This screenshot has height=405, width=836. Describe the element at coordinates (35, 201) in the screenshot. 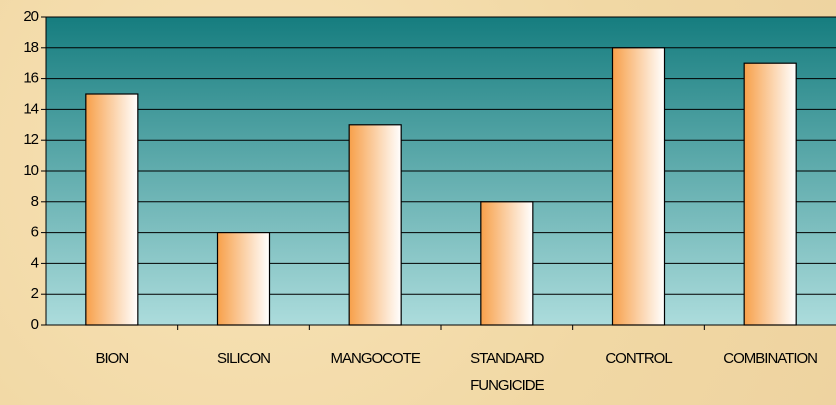

I see `y-tick-label: 8` at that location.